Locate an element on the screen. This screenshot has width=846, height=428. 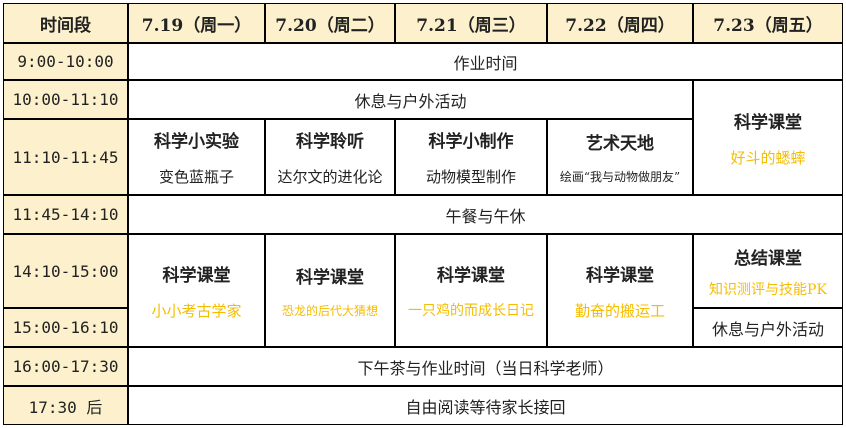
course-title: 科学小实验 is located at coordinates (196, 142).